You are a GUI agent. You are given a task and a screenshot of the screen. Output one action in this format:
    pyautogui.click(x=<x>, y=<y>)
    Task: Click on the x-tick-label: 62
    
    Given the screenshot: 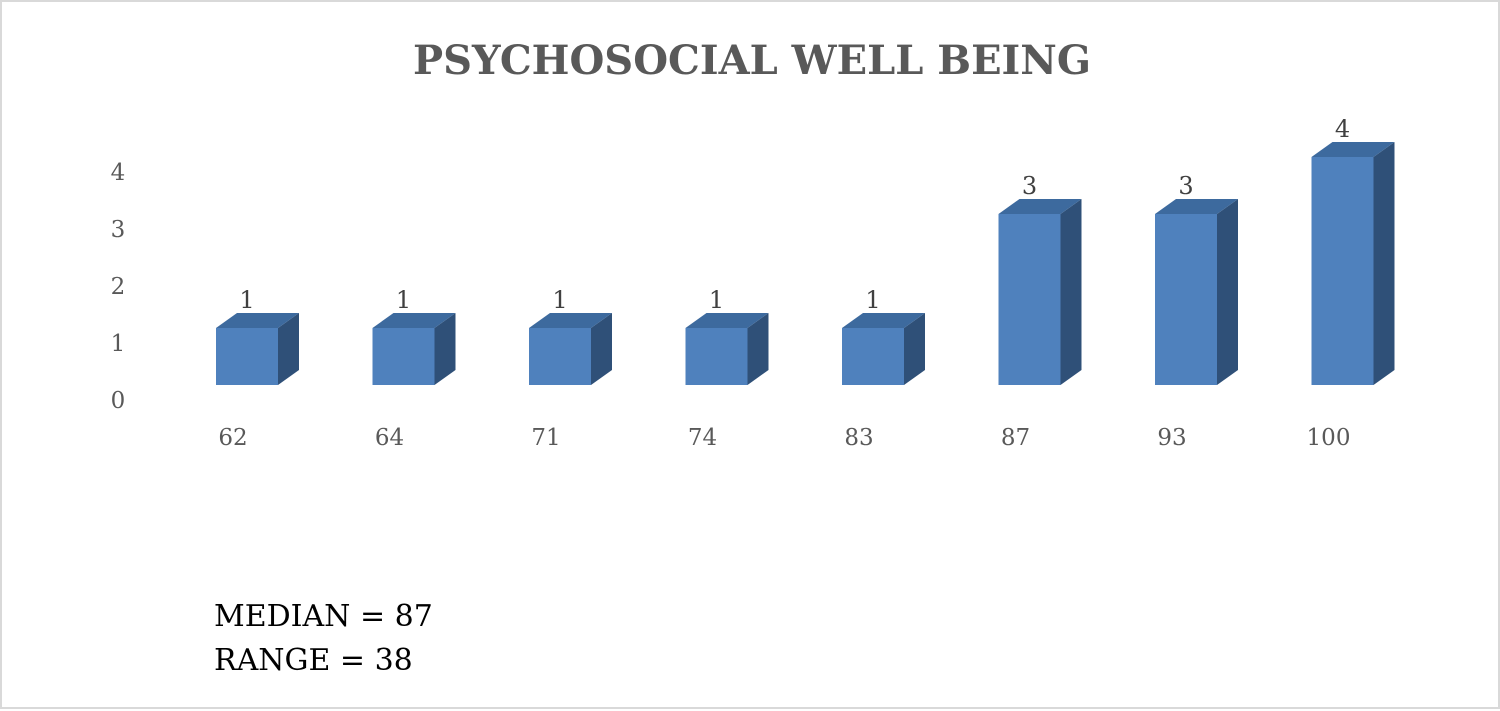 What is the action you would take?
    pyautogui.click(x=232, y=438)
    